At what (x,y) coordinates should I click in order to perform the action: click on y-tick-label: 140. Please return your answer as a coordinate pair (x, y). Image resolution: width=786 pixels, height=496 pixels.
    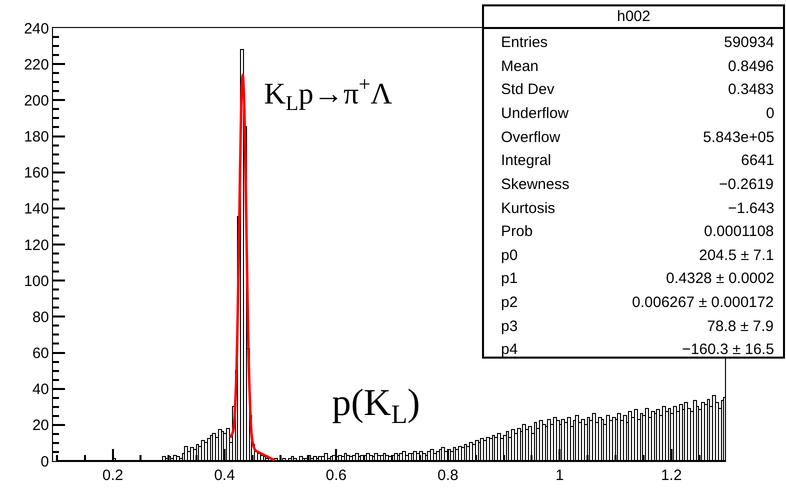
    Looking at the image, I should click on (36, 209).